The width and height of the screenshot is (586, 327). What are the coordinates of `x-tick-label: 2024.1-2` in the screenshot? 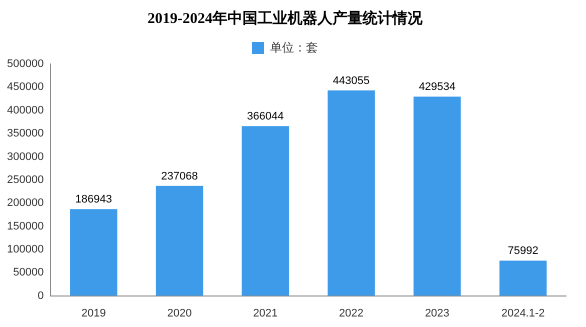 It's located at (523, 313).